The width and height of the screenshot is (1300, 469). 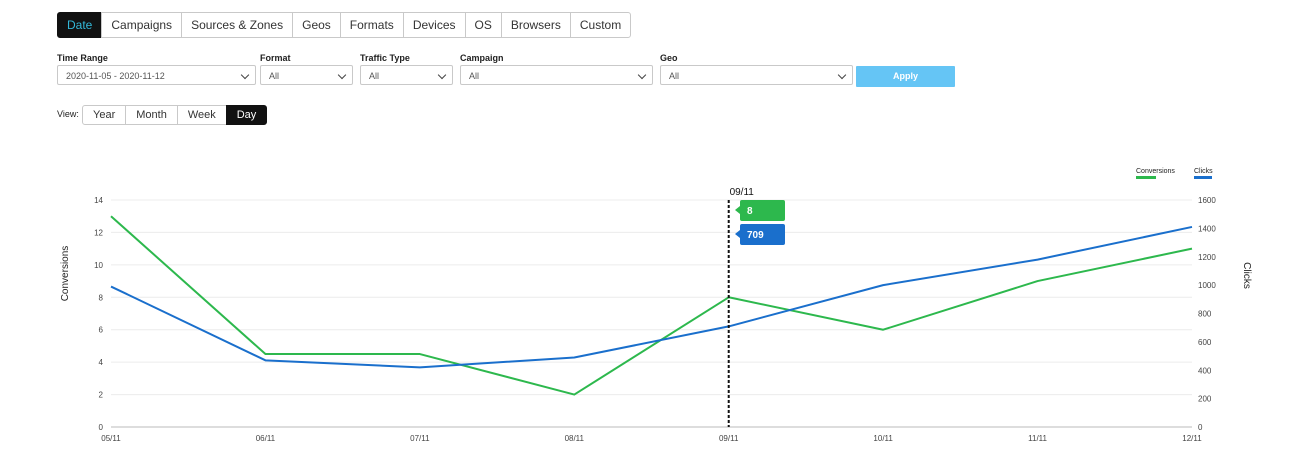 What do you see at coordinates (483, 25) in the screenshot?
I see `tab-os: OS` at bounding box center [483, 25].